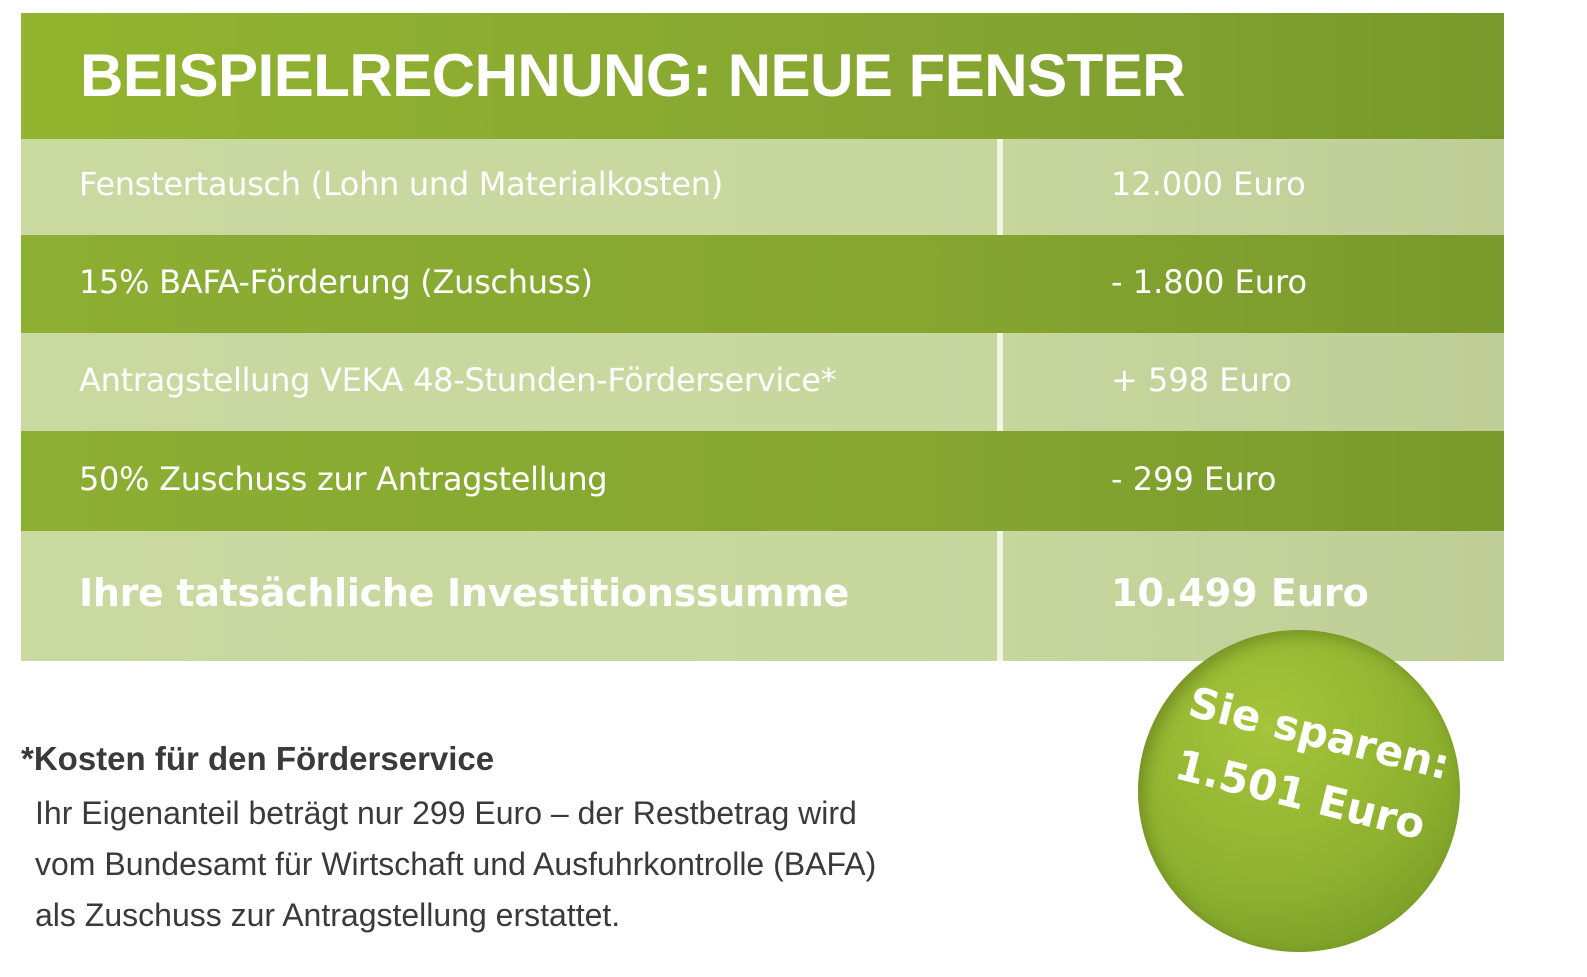 The height and width of the screenshot is (977, 1587). Describe the element at coordinates (401, 184) in the screenshot. I see `row-label: Fenstertausch (Lohn und Materialkosten)` at that location.